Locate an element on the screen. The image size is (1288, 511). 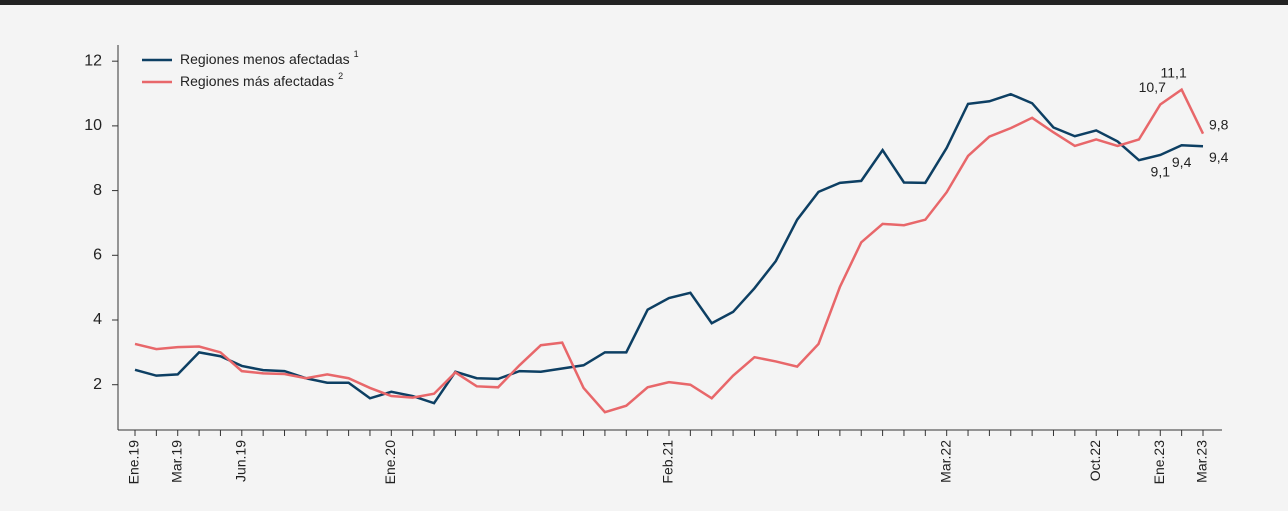
x-tick-label: Ene.23 is located at coordinates (1159, 462).